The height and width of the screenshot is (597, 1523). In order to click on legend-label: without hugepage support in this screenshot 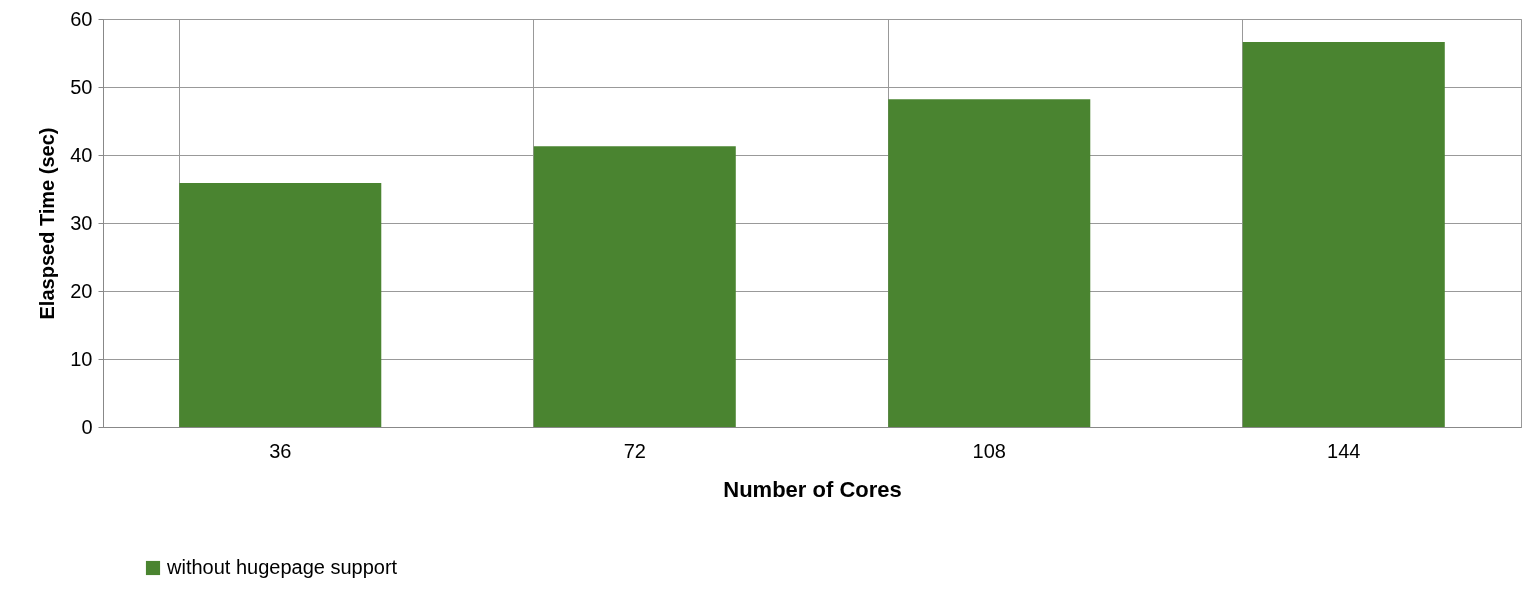, I will do `click(282, 567)`.